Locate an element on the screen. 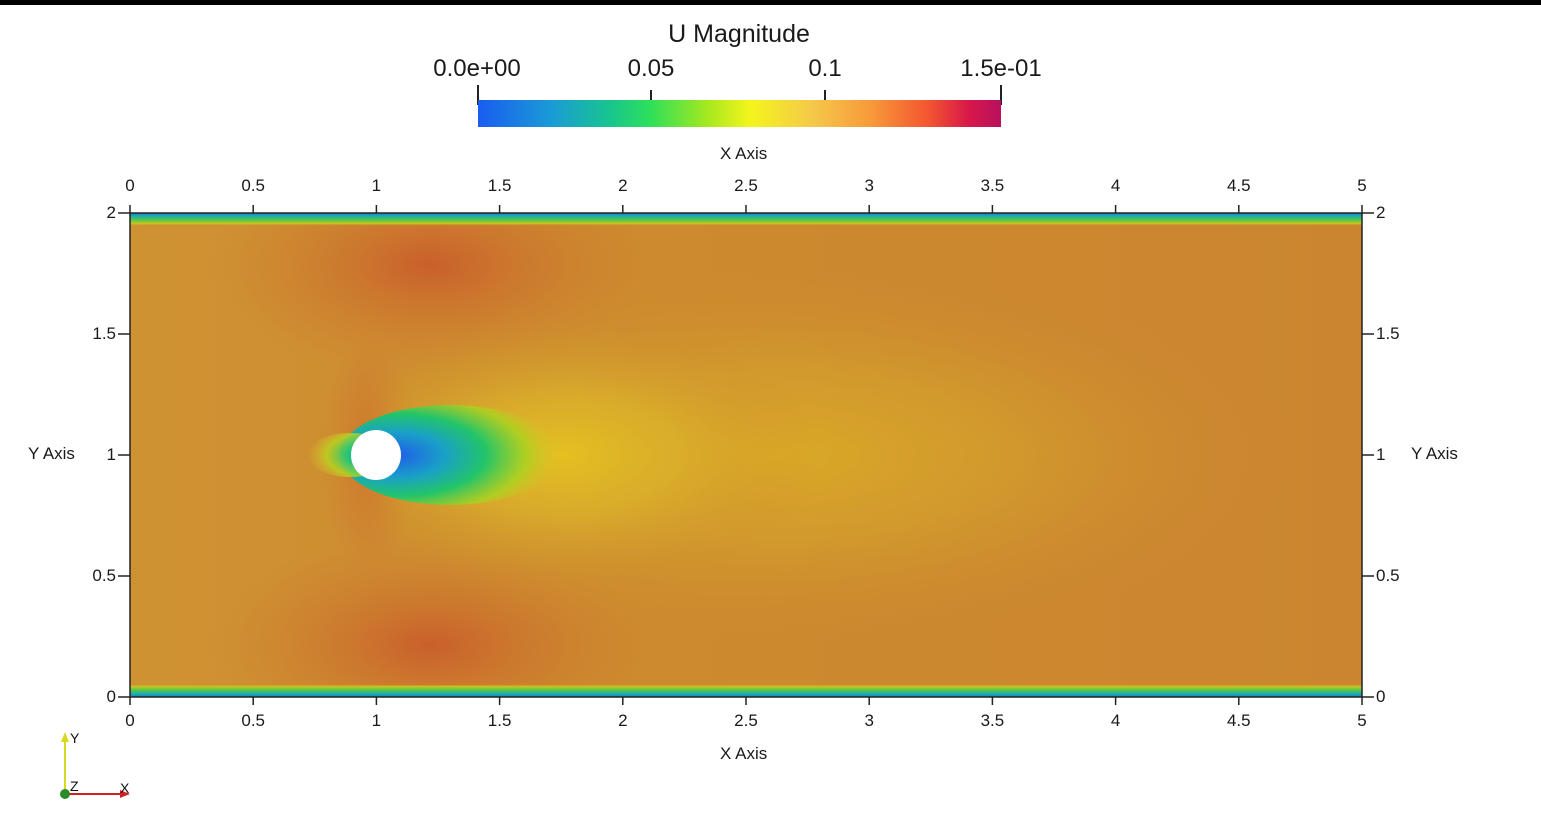 This screenshot has height=818, width=1541. orientation-z-label: Z is located at coordinates (74, 786).